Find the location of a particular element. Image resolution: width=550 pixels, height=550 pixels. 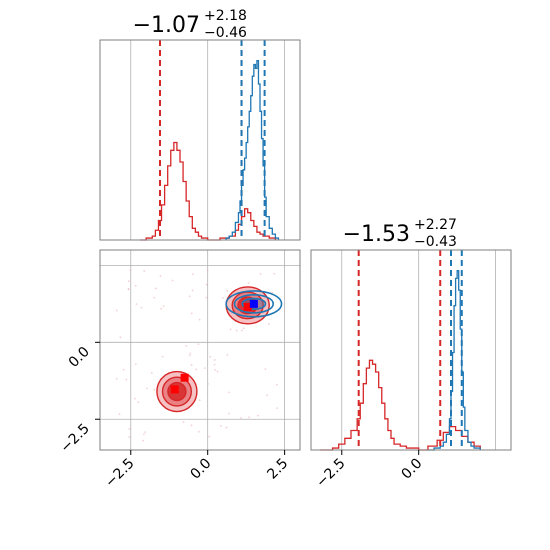

y2-tick-label-1: 0.0 is located at coordinates (411, 469).